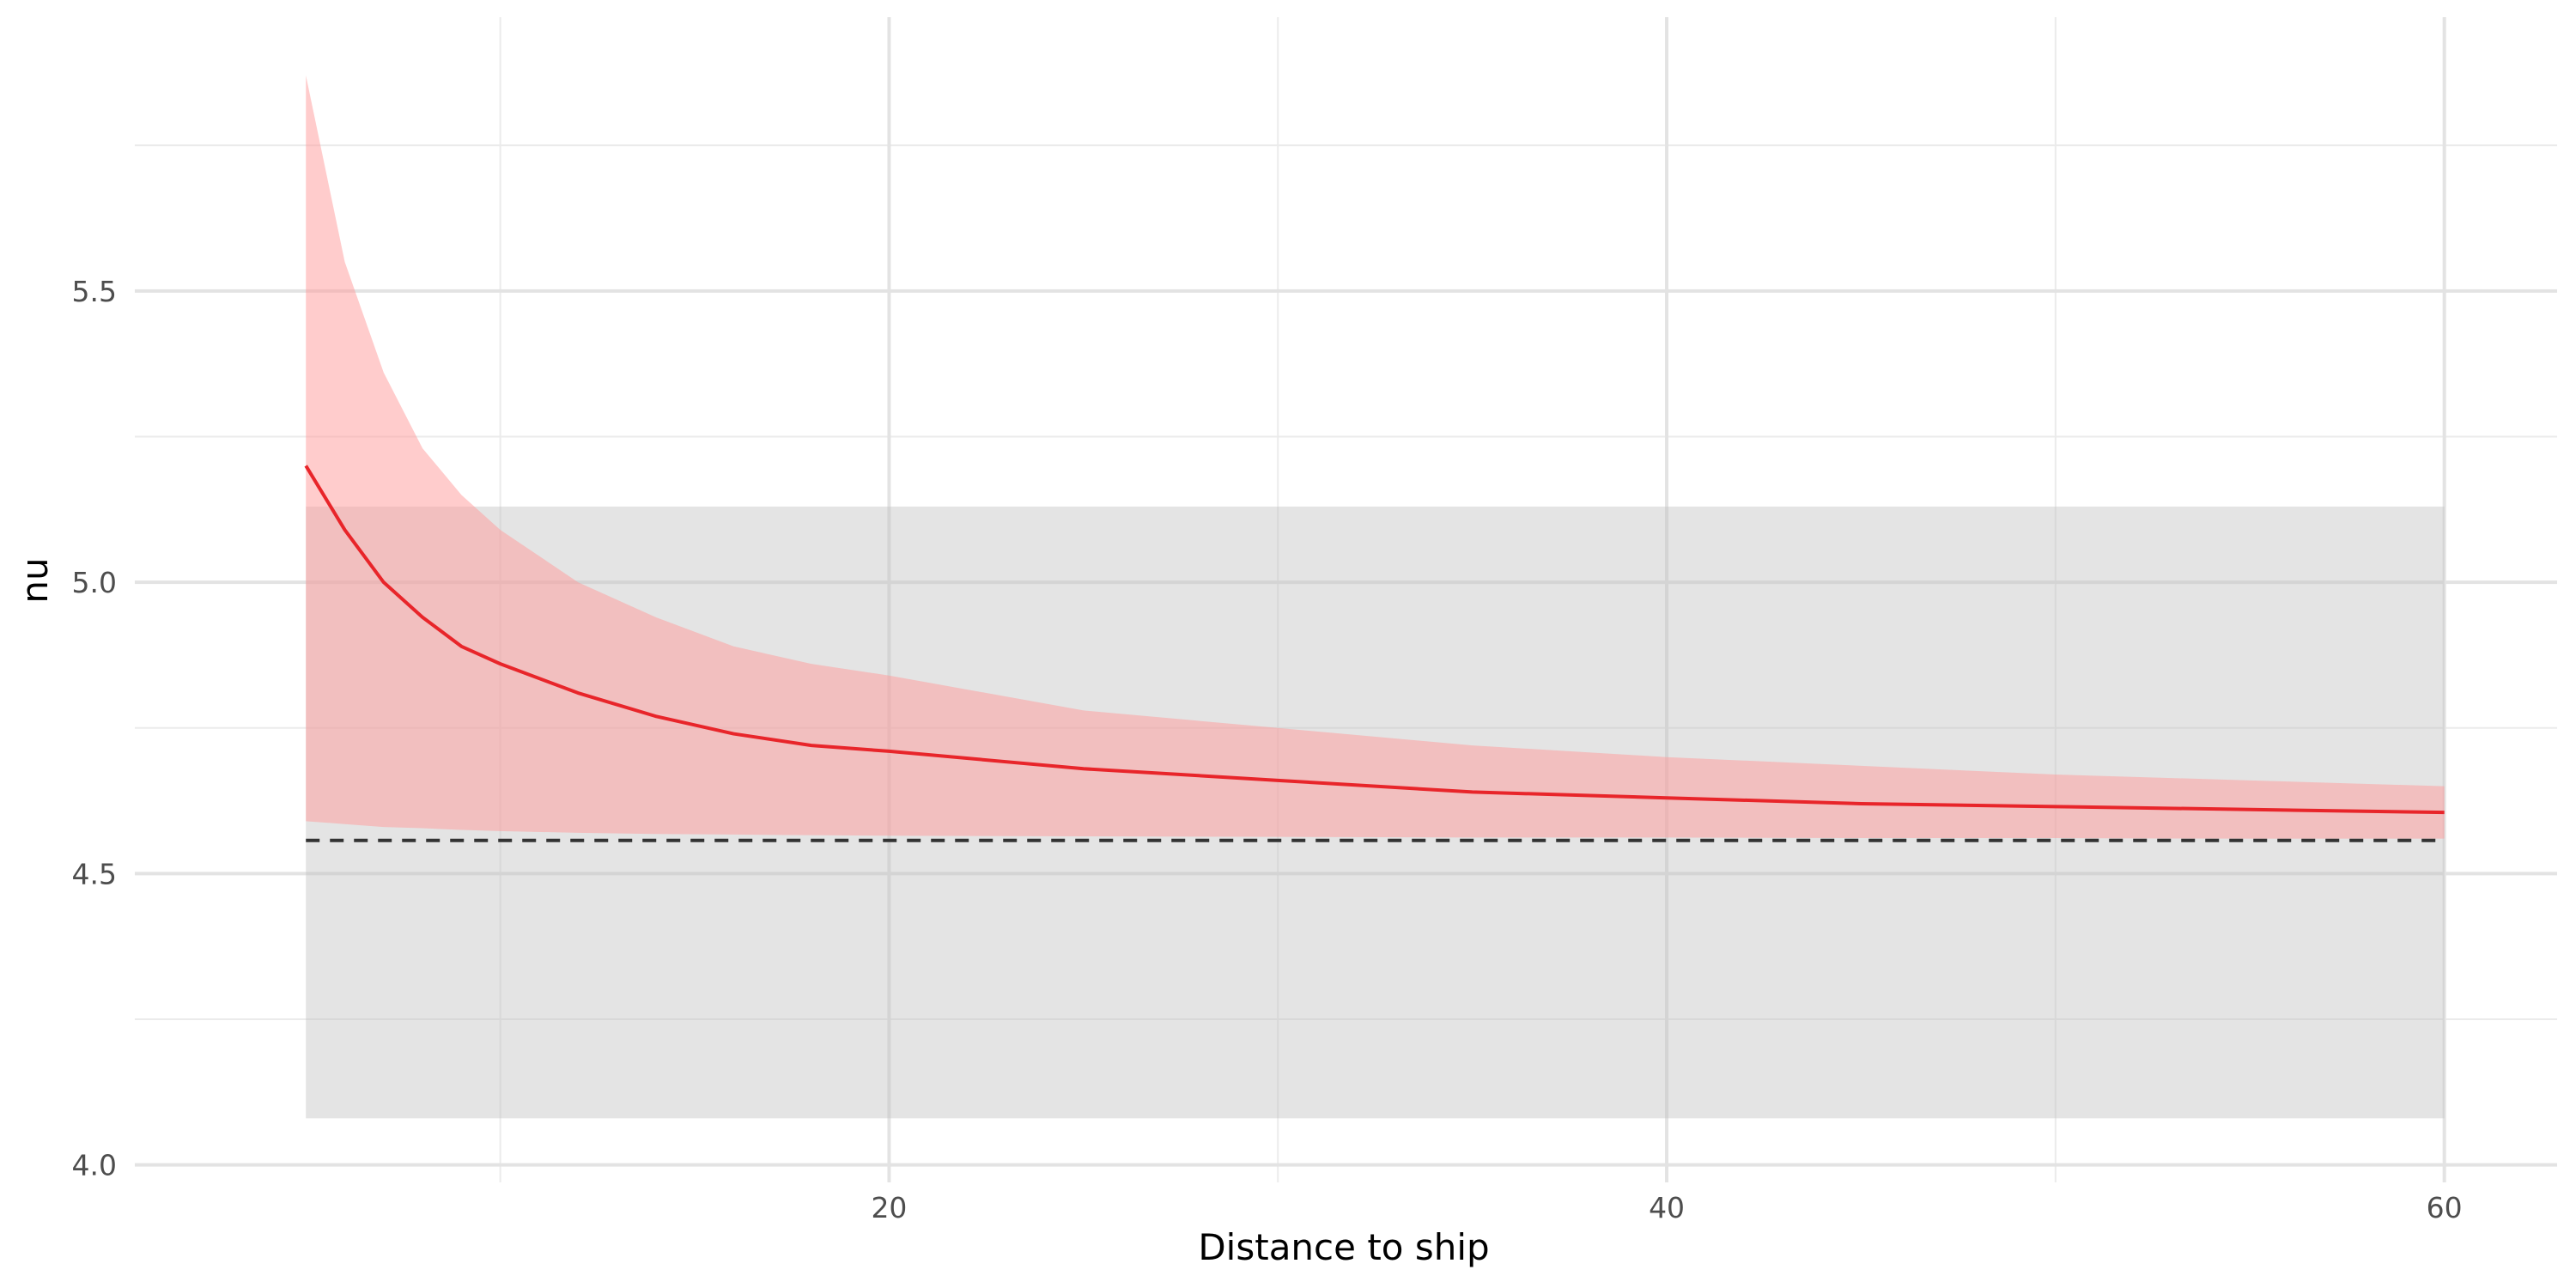 The height and width of the screenshot is (1288, 2576). I want to click on x-tick-label: 40, so click(1667, 1207).